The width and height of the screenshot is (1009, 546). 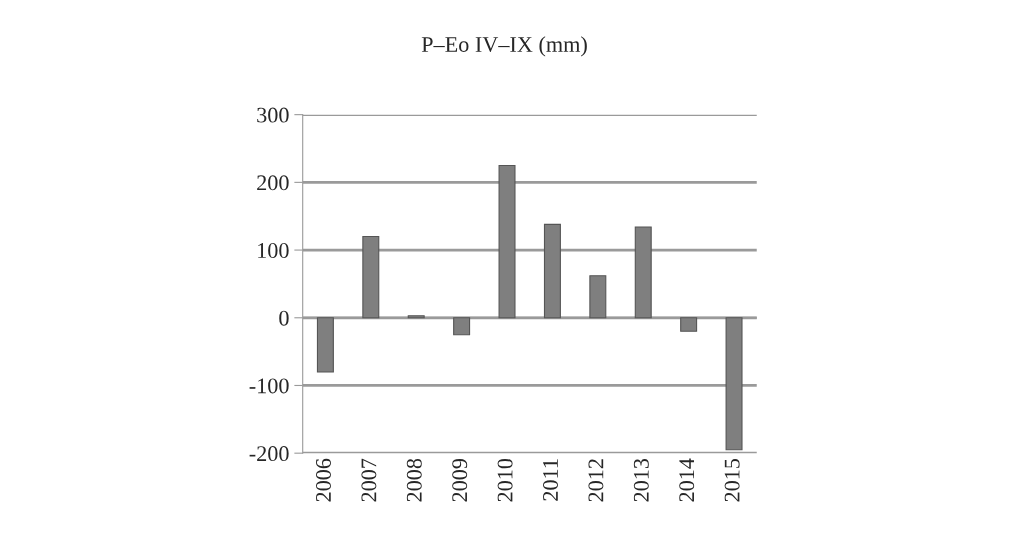 What do you see at coordinates (732, 480) in the screenshot?
I see `x-tick-label: 2015` at bounding box center [732, 480].